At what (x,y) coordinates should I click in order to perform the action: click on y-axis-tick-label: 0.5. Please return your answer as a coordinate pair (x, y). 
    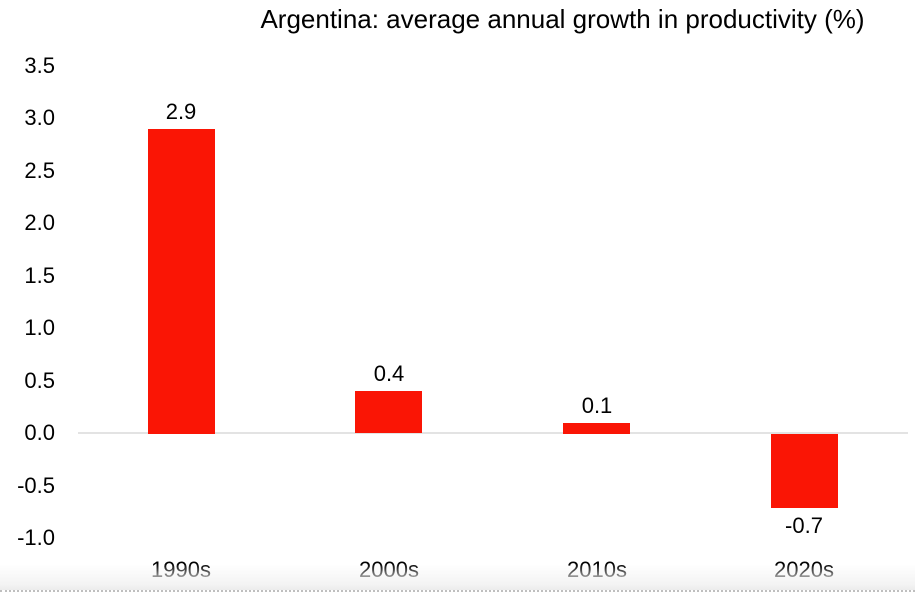
    Looking at the image, I should click on (39, 380).